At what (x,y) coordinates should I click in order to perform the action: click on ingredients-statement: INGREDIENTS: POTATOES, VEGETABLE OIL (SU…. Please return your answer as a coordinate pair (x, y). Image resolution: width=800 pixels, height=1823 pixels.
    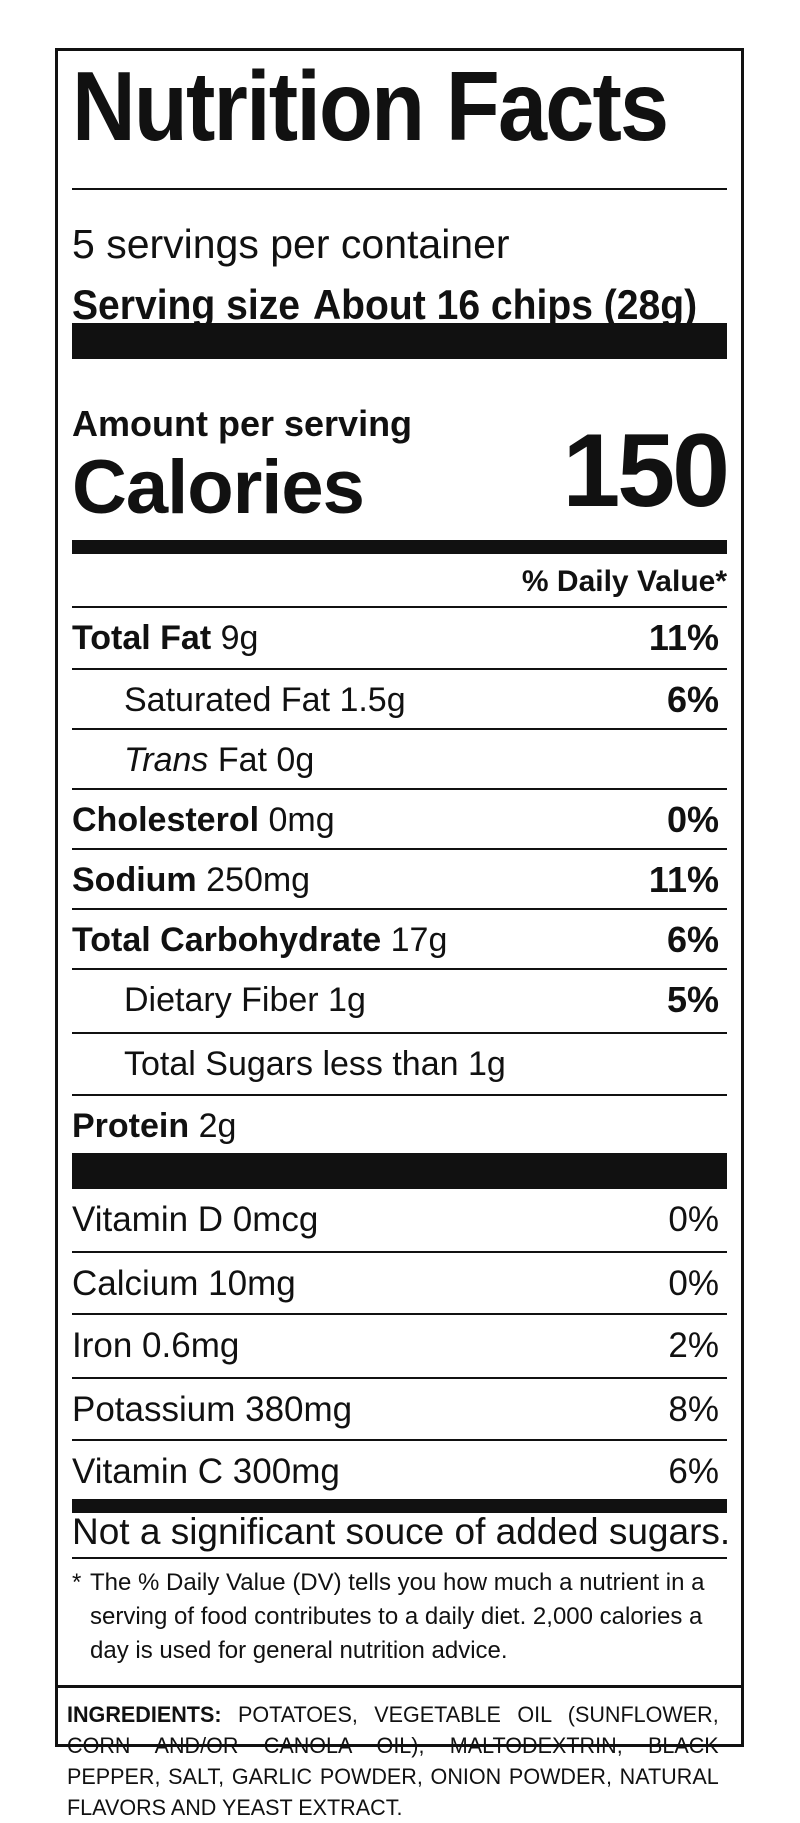
    Looking at the image, I should click on (393, 1761).